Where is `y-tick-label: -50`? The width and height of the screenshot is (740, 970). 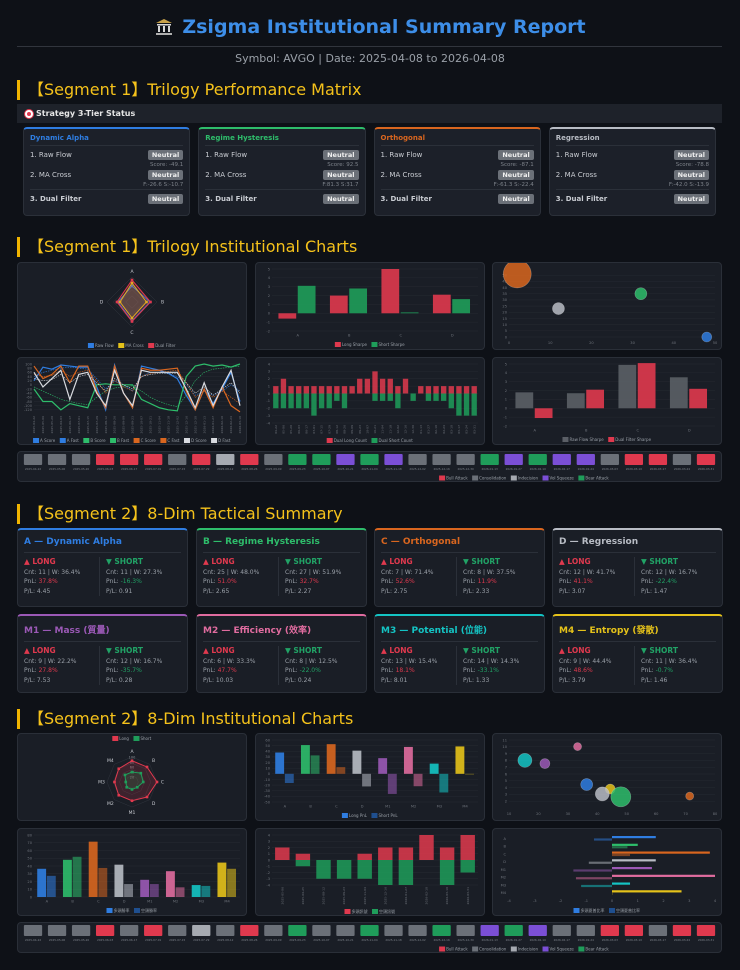
y-tick-label: -50 is located at coordinates (267, 802).